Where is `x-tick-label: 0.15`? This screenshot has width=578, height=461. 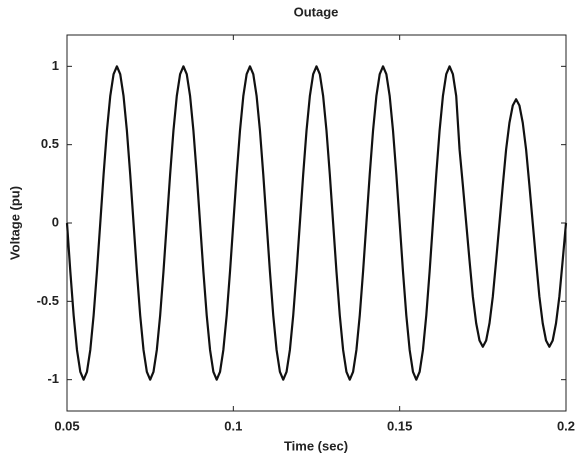 x-tick-label: 0.15 is located at coordinates (399, 425).